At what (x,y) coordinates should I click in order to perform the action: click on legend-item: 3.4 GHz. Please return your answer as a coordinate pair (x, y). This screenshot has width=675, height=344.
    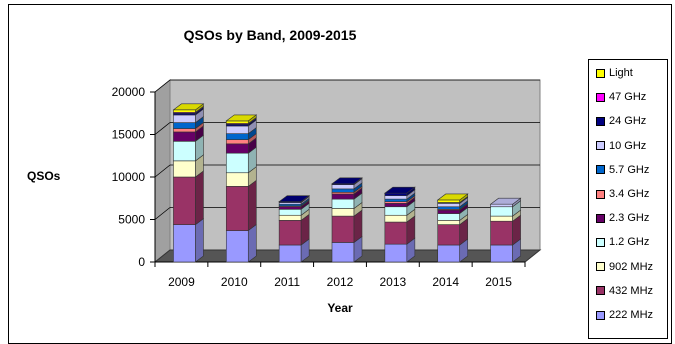
    Looking at the image, I should click on (622, 194).